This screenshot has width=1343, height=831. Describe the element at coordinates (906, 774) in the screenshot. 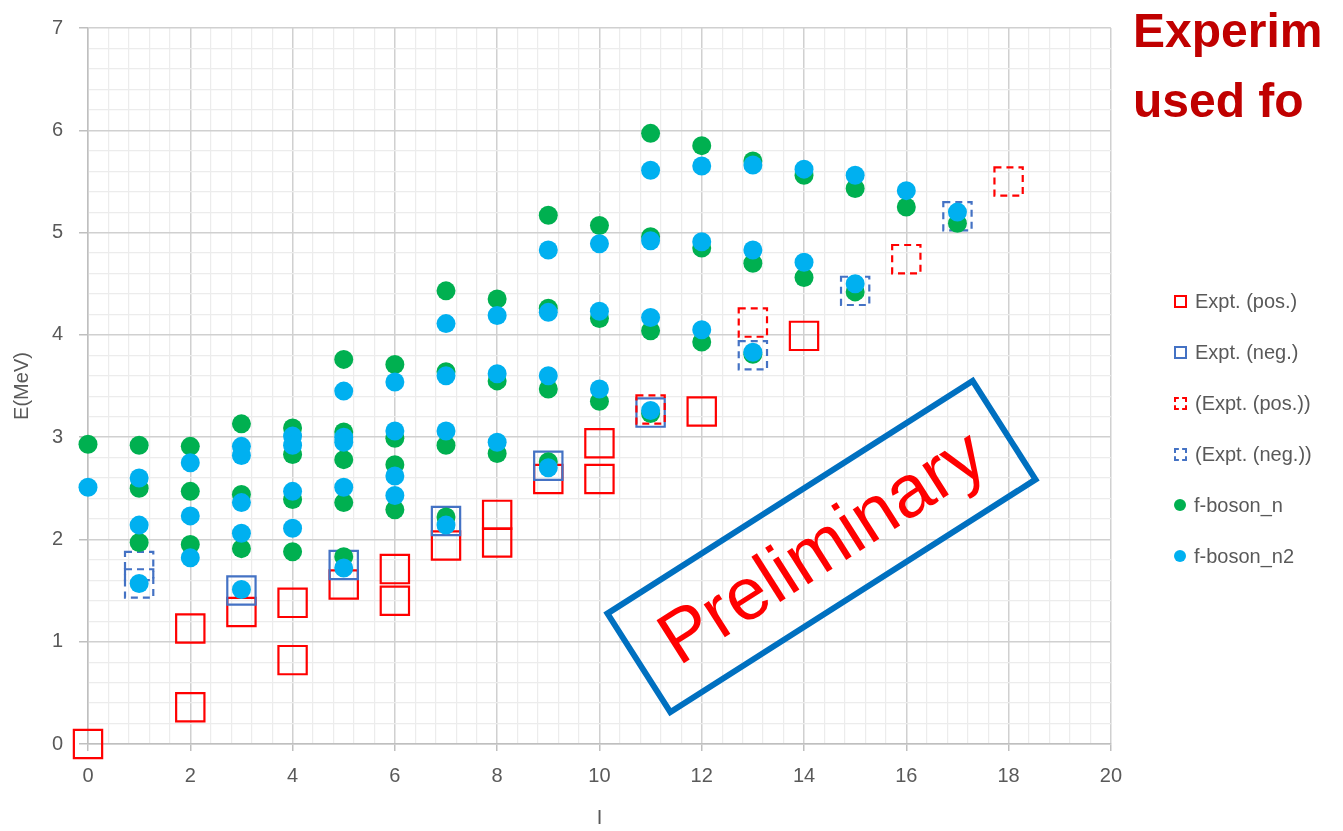

I see `x-tick-label: 16` at that location.